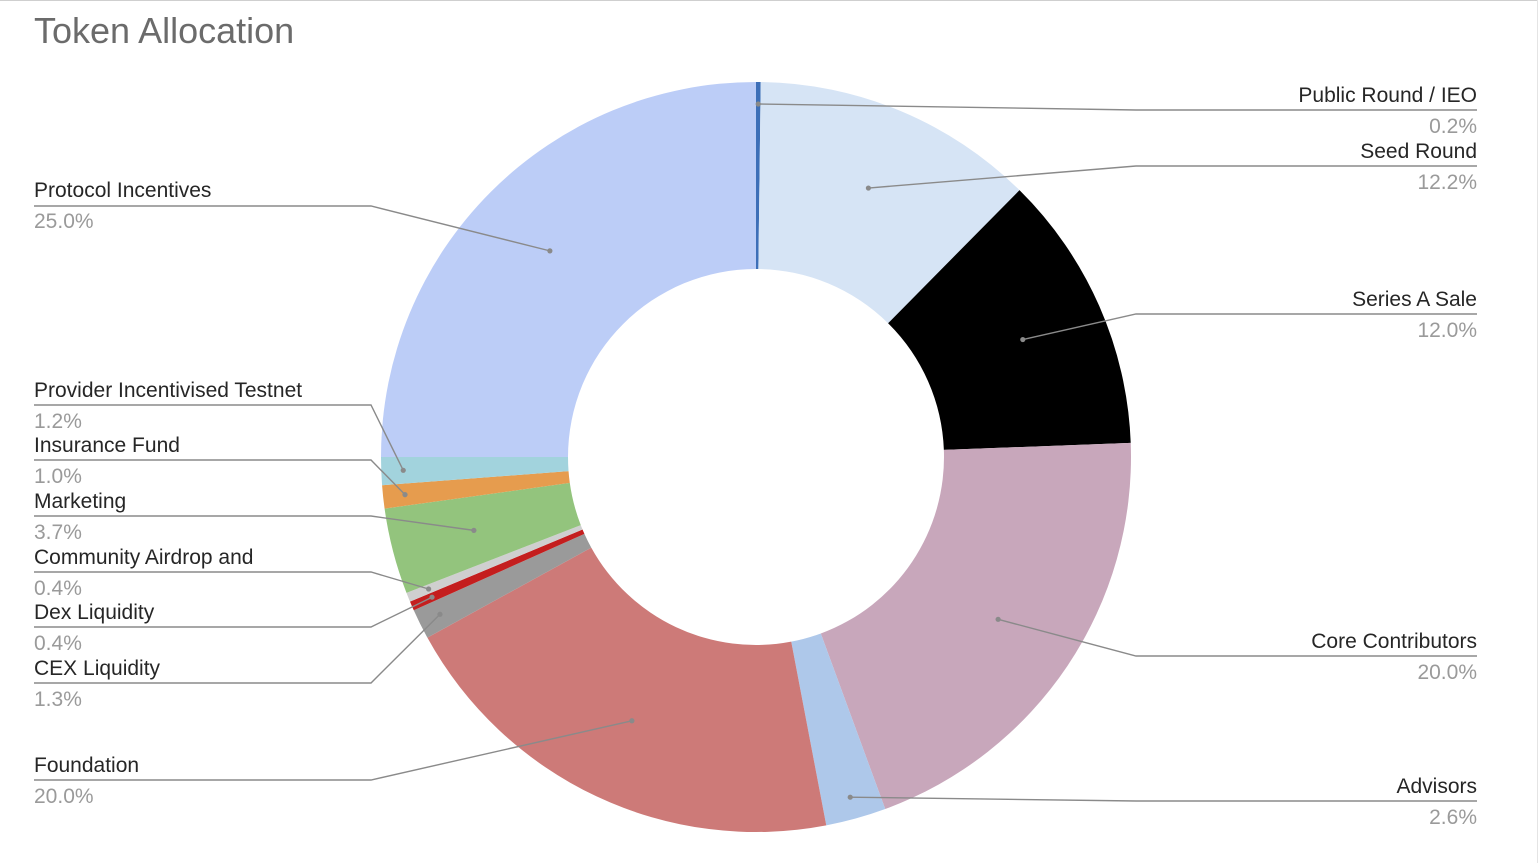 This screenshot has height=863, width=1538. Describe the element at coordinates (474, 530) in the screenshot. I see `leader-dot-marketing` at that location.